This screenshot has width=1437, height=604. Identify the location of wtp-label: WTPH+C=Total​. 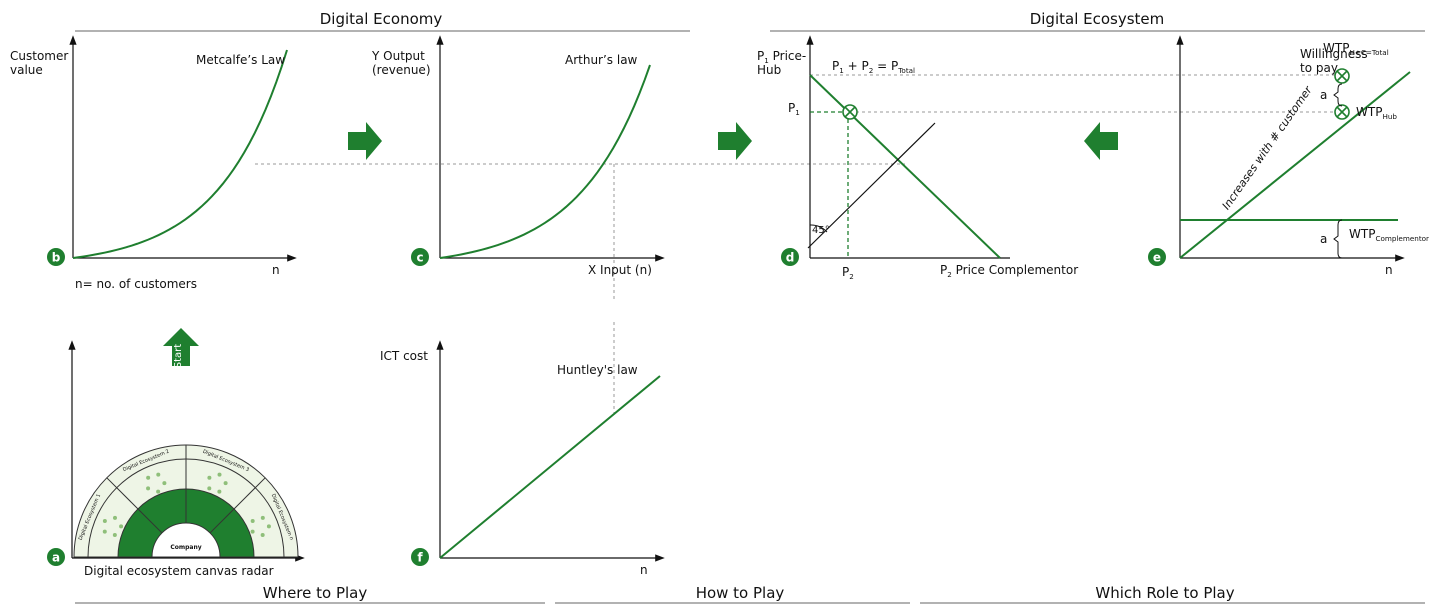
(1356, 49).